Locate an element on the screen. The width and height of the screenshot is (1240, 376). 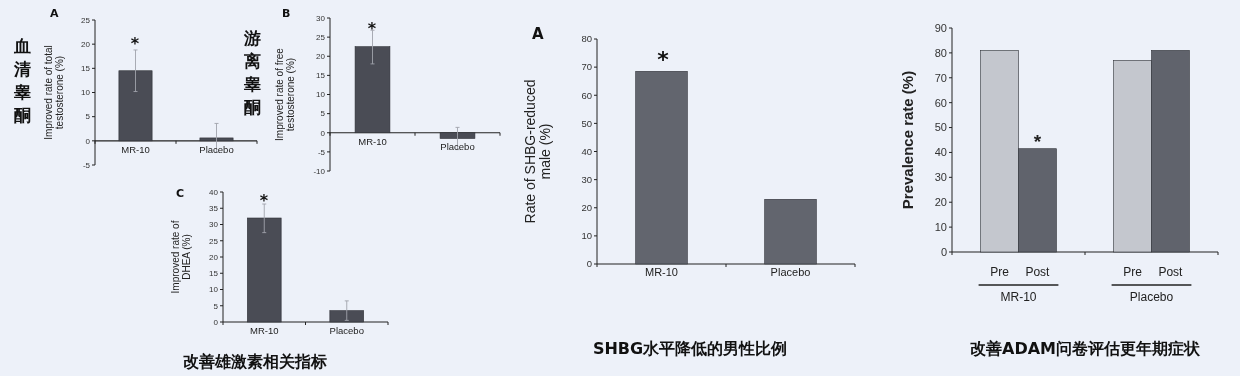
y-tick-label: 90 is located at coordinates (940, 27).